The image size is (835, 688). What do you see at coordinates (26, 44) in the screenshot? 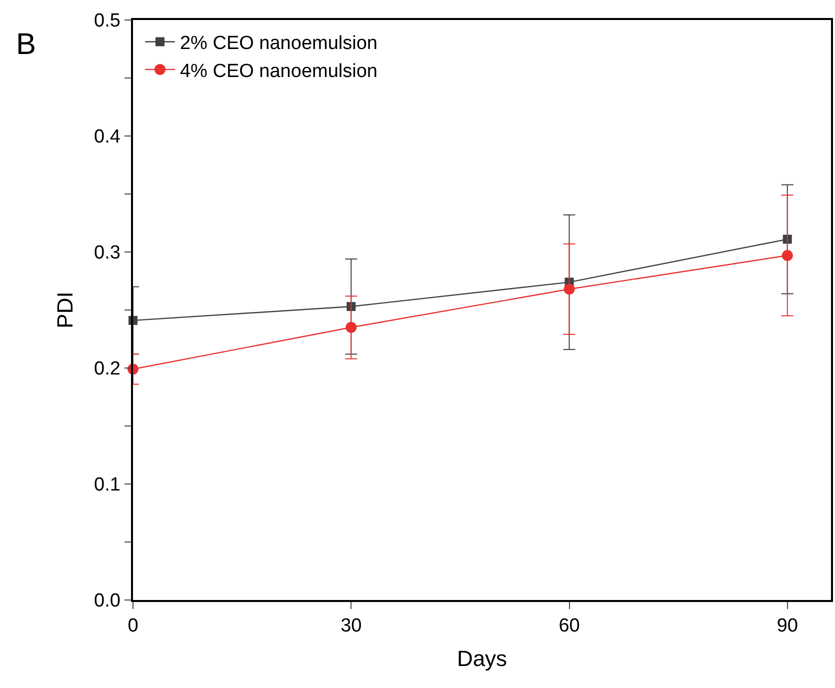
I see `chart-title: B` at bounding box center [26, 44].